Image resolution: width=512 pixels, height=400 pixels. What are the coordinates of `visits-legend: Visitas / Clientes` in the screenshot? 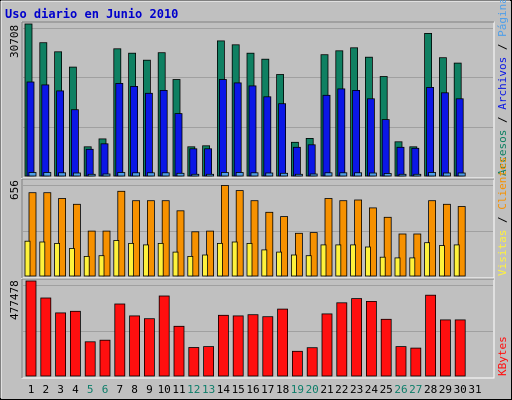 It's located at (502, 216).